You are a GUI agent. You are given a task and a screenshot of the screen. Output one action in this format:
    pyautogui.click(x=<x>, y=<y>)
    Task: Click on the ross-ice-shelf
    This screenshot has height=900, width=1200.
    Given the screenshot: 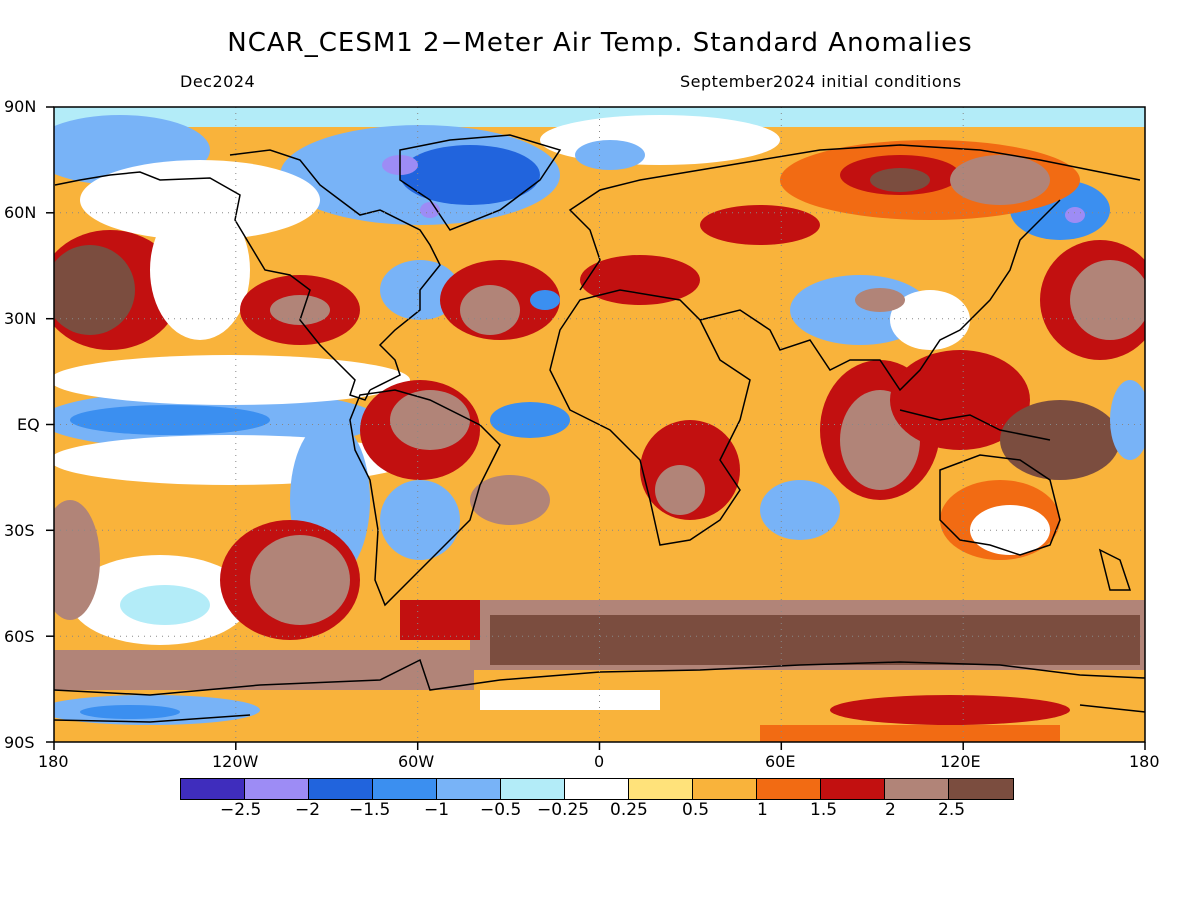 What is the action you would take?
    pyautogui.click(x=152, y=718)
    